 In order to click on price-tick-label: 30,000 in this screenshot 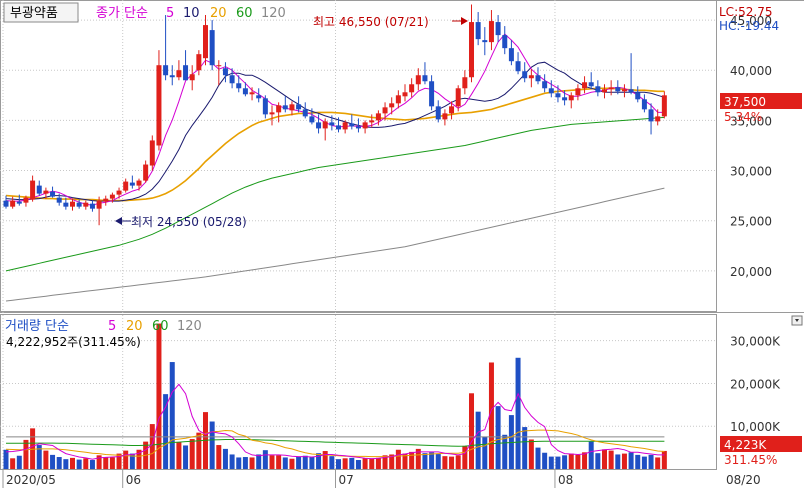, I will do `click(751, 172)`.